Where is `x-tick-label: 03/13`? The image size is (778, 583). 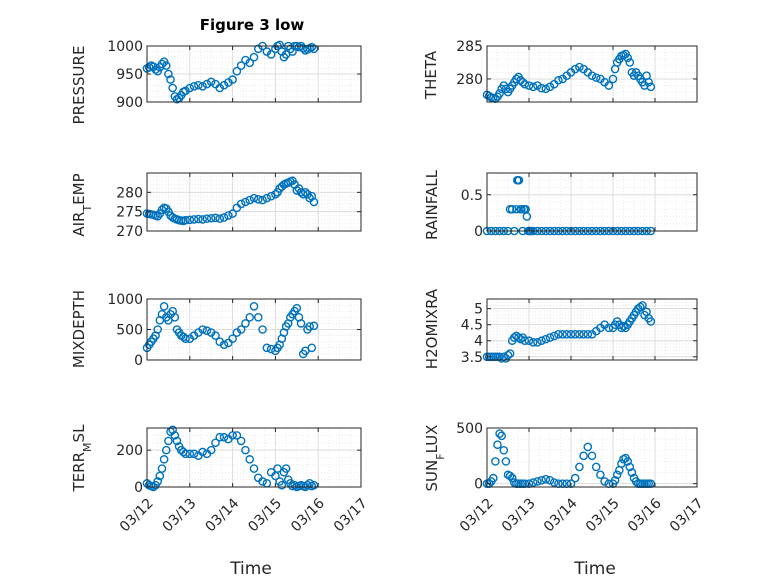
x-tick-label: 03/13 is located at coordinates (519, 515).